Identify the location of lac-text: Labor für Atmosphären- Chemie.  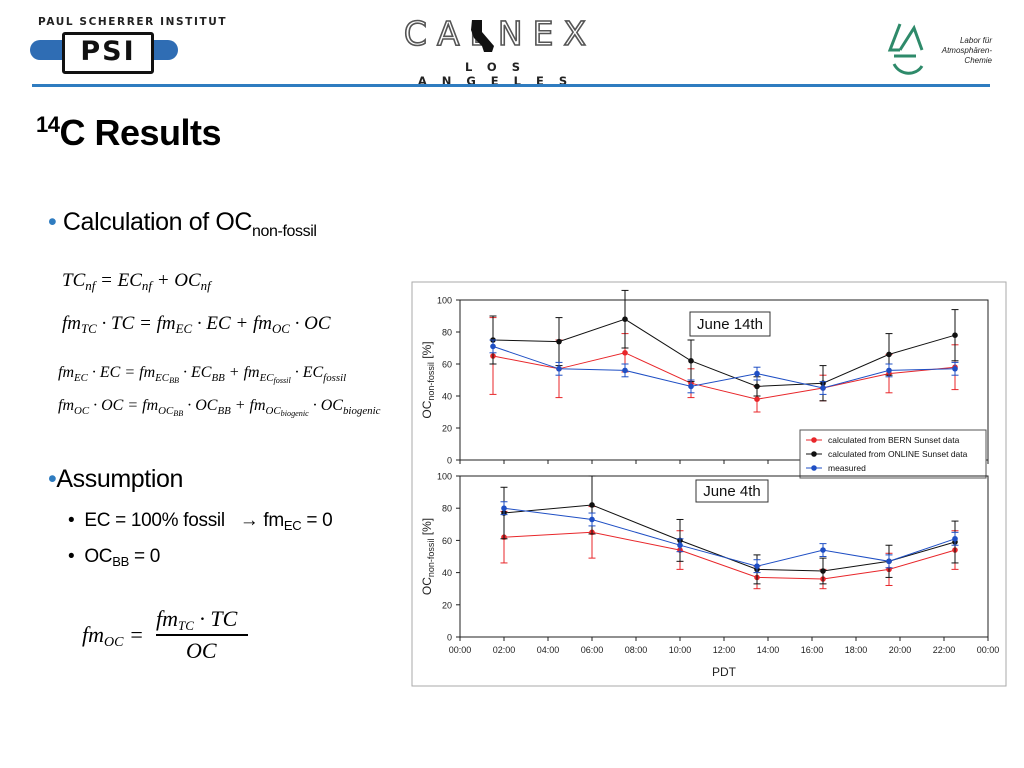
(966, 50).